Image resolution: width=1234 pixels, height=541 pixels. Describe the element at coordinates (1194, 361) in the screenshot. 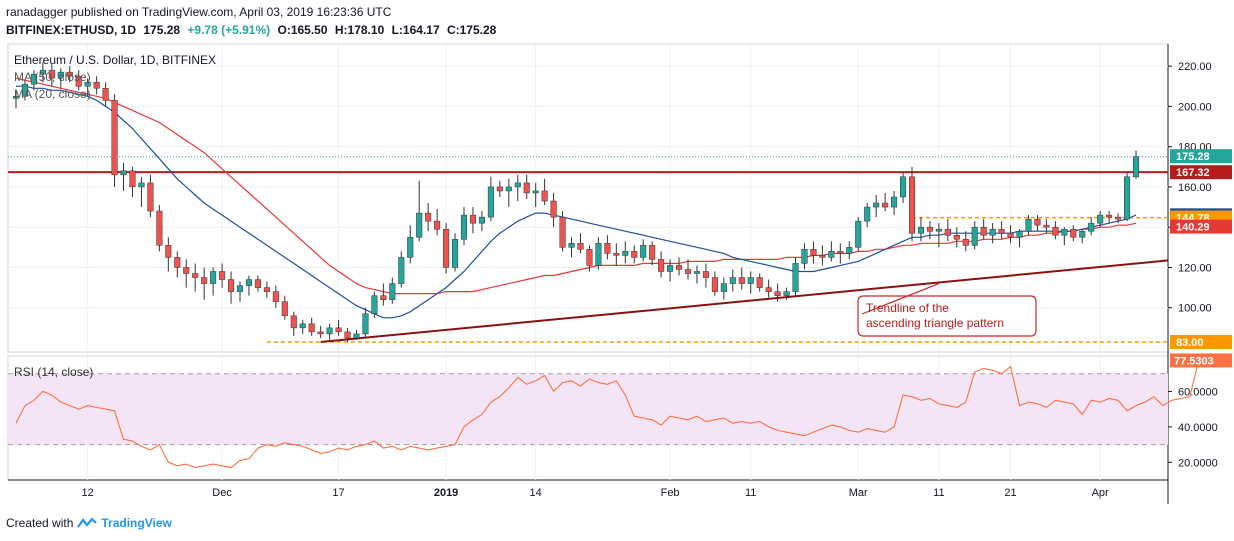

I see `rsi-value-text: 77.5303` at that location.